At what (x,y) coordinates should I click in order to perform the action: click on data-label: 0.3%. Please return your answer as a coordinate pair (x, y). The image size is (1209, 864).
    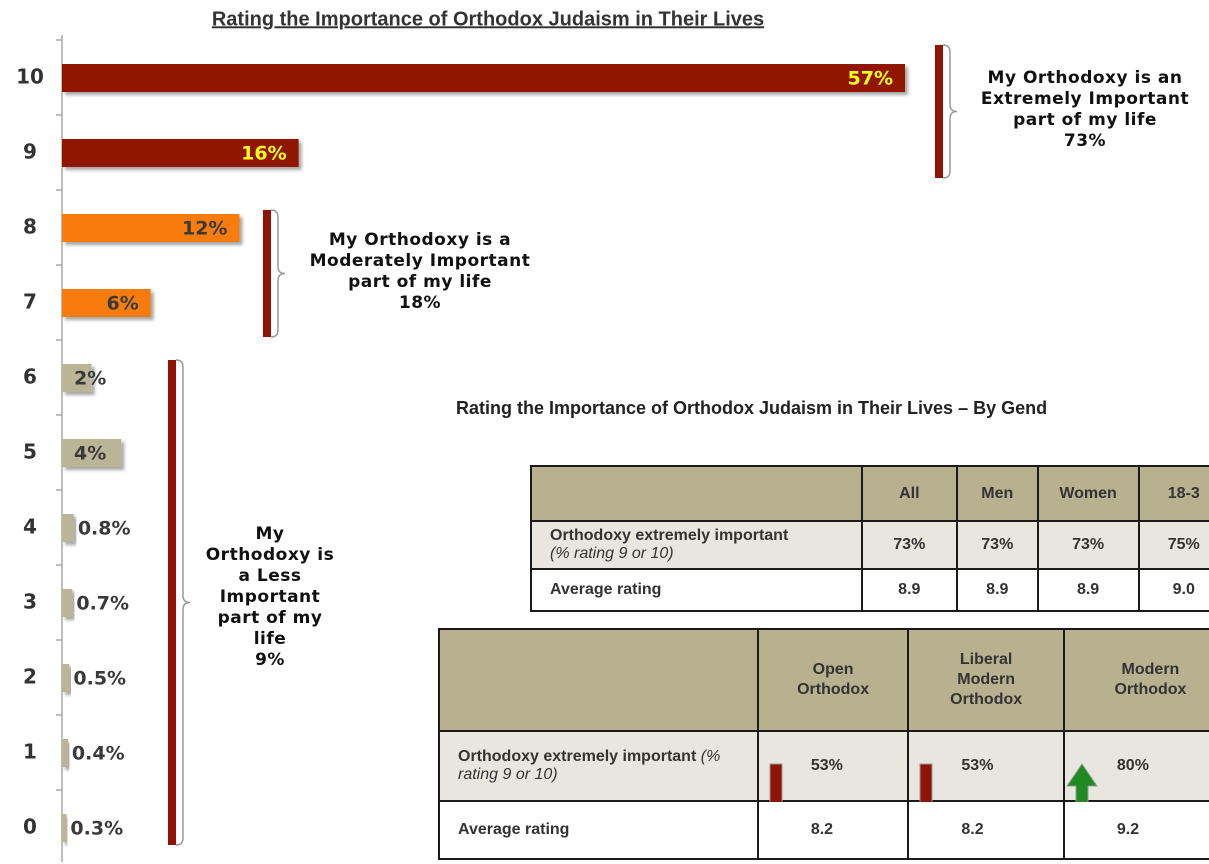
    Looking at the image, I should click on (96, 829).